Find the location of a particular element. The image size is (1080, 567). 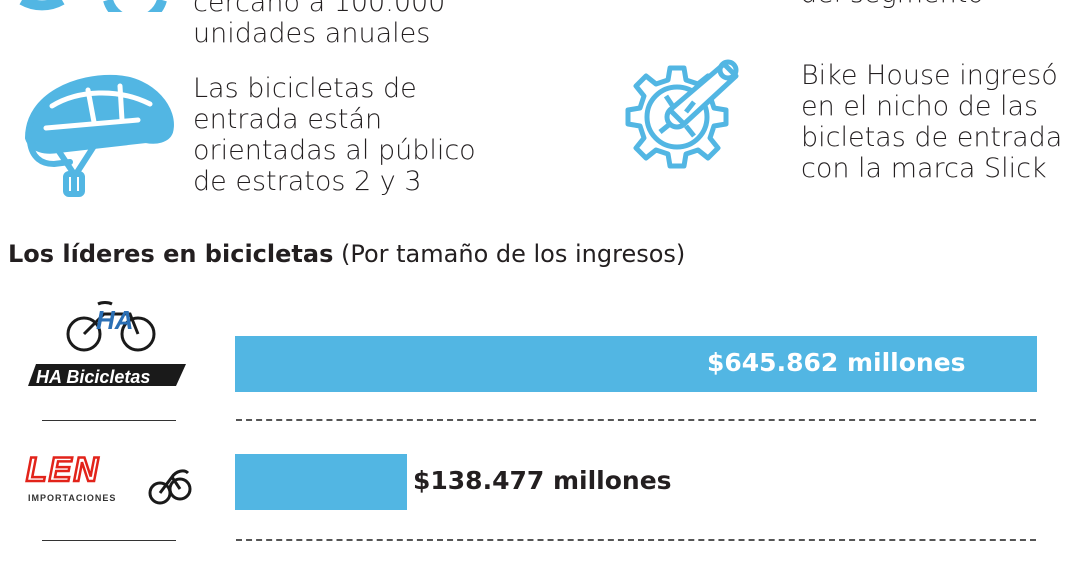

bar-ha-bicicletas is located at coordinates (636, 364).